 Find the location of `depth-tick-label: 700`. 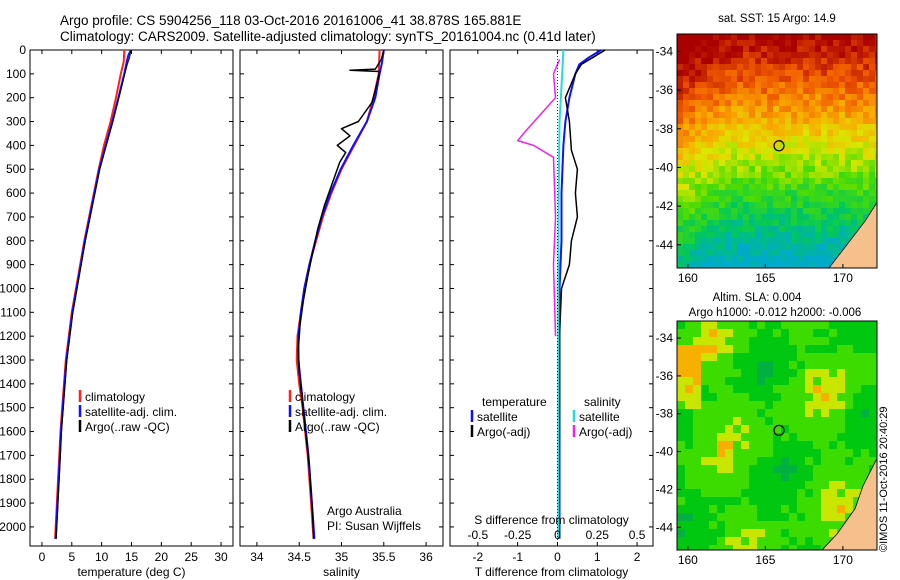

depth-tick-label: 700 is located at coordinates (16, 217).